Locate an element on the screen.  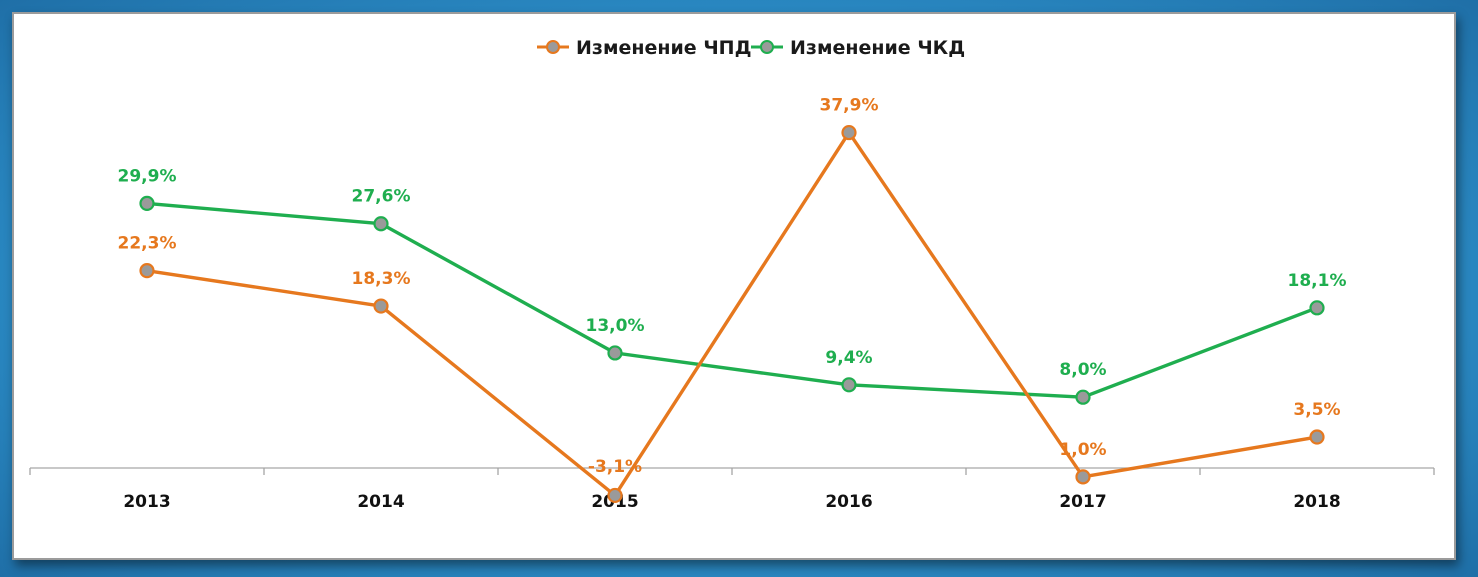
legend-label: Изменение ЧПД is located at coordinates (664, 48).